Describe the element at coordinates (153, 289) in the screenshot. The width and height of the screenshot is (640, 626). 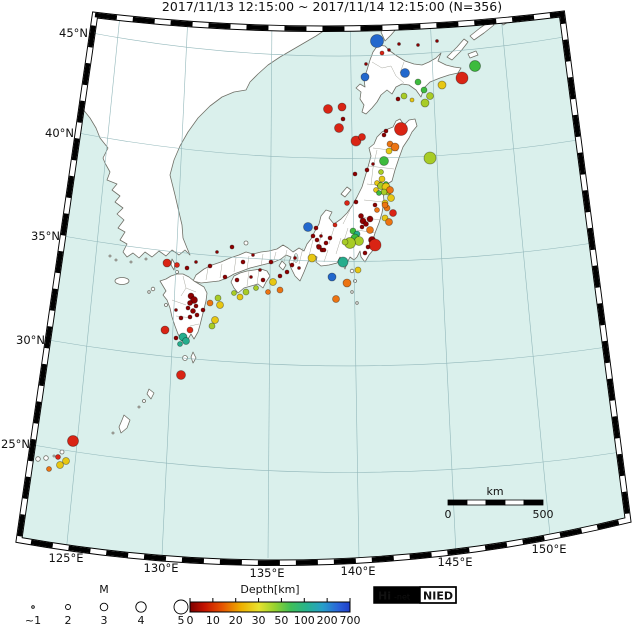
I see `goto-island` at that location.